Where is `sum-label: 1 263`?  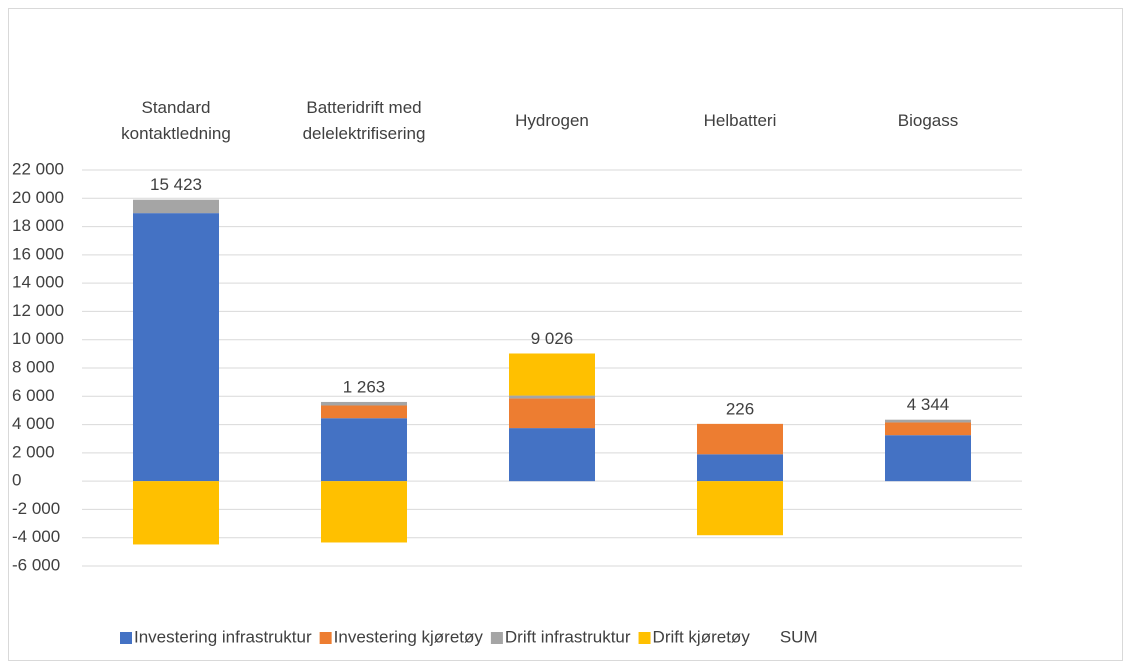
sum-label: 1 263 is located at coordinates (364, 386).